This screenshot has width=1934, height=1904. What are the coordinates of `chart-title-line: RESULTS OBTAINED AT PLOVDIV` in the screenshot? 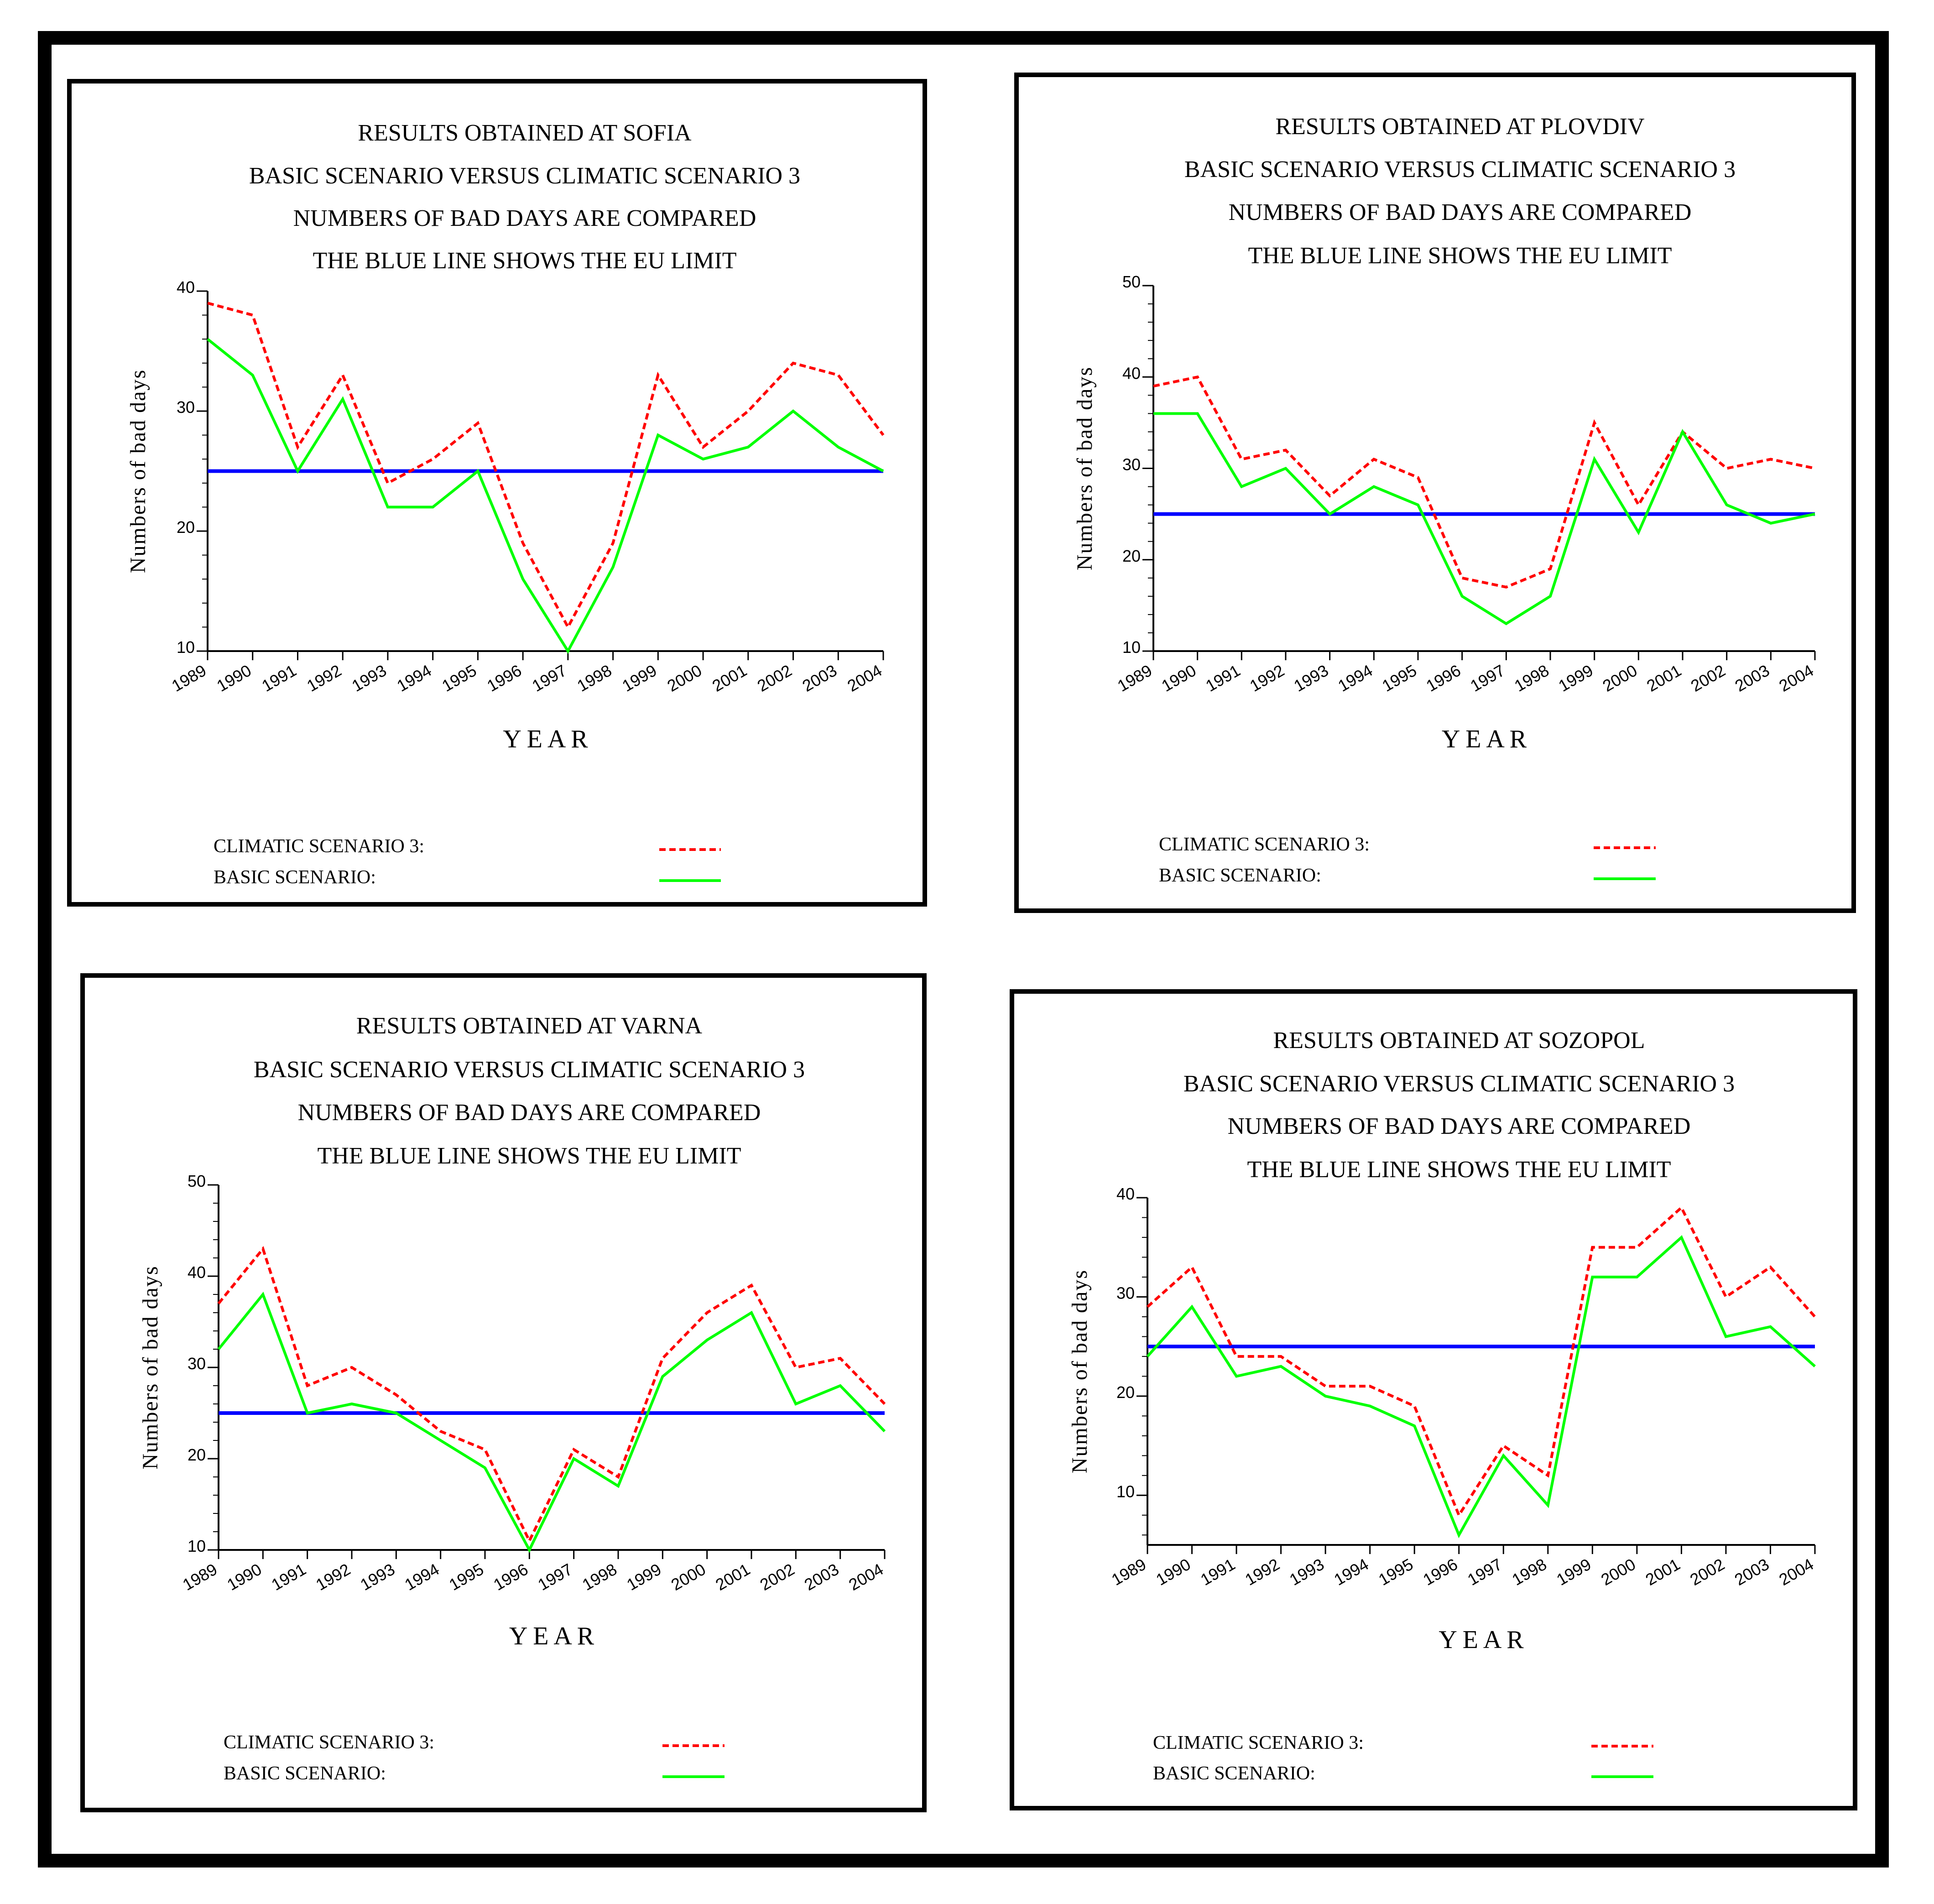 It's located at (1460, 127).